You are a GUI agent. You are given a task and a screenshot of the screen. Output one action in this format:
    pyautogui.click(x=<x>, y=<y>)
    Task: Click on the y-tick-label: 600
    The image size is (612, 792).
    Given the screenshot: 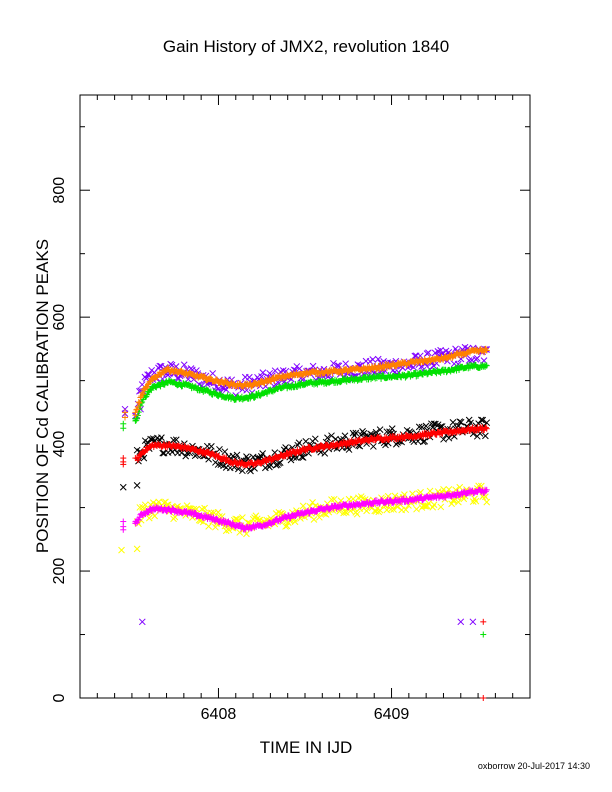 What is the action you would take?
    pyautogui.click(x=59, y=317)
    